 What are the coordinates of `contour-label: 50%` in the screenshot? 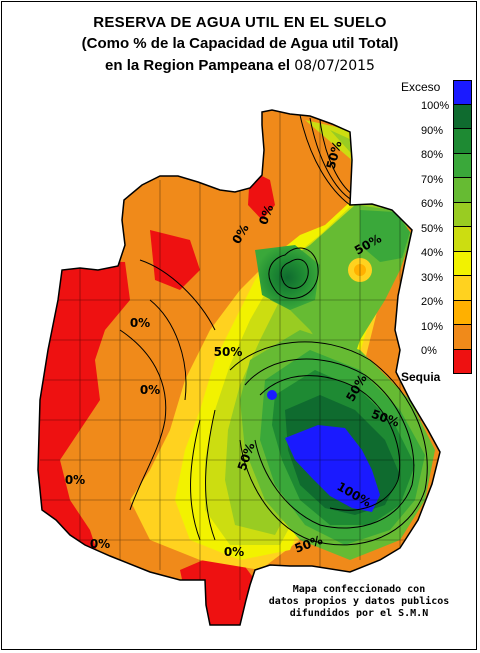 It's located at (228, 352).